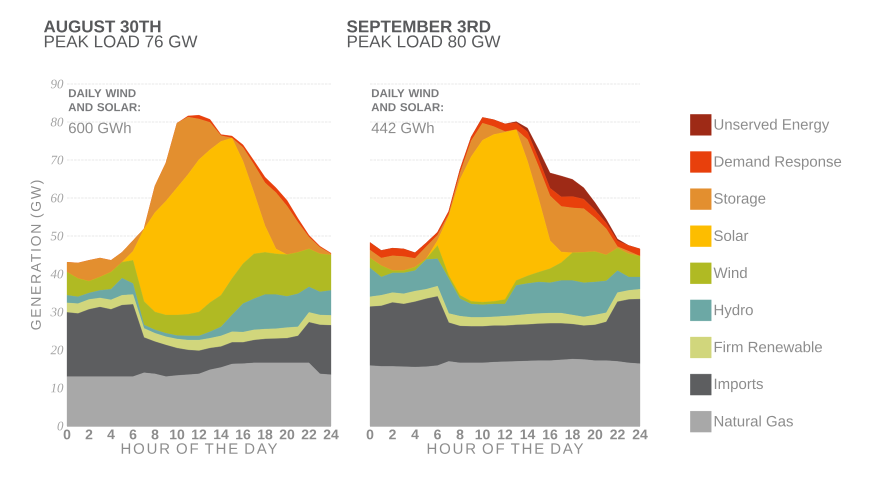 Image resolution: width=869 pixels, height=480 pixels. I want to click on y-axis-title: GENERATION (GW), so click(37, 255).